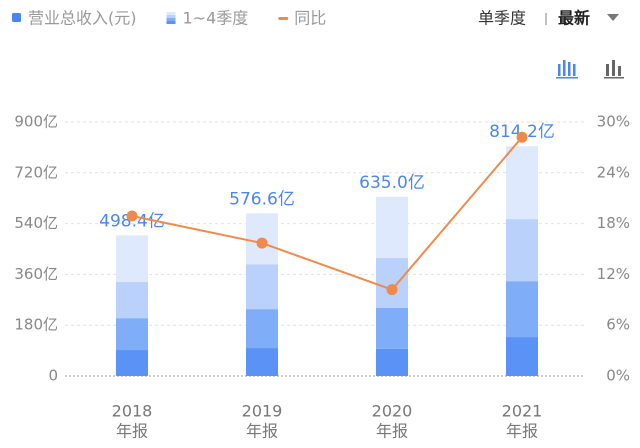 The height and width of the screenshot is (448, 640). I want to click on total-label: 635.0亿, so click(392, 183).